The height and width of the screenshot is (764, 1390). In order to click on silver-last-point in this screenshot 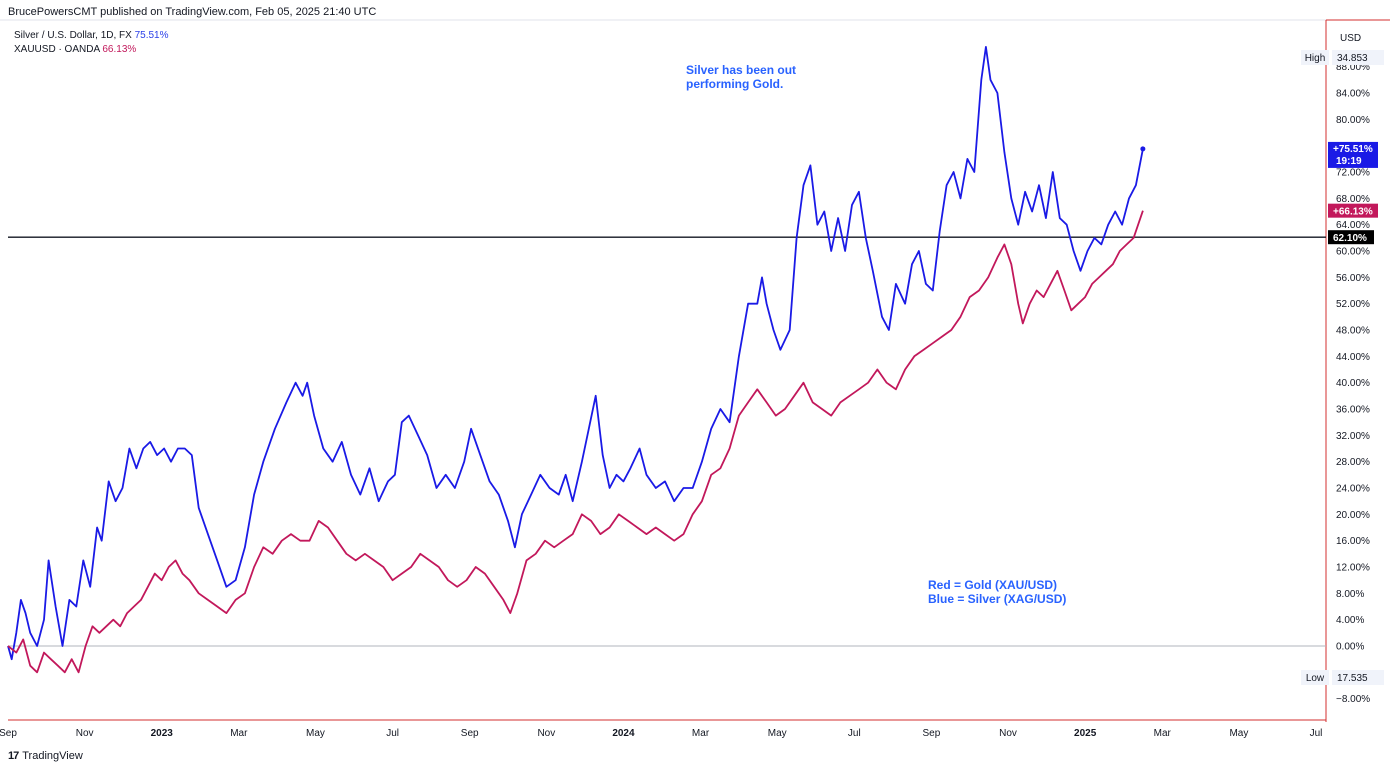, I will do `click(1143, 149)`.